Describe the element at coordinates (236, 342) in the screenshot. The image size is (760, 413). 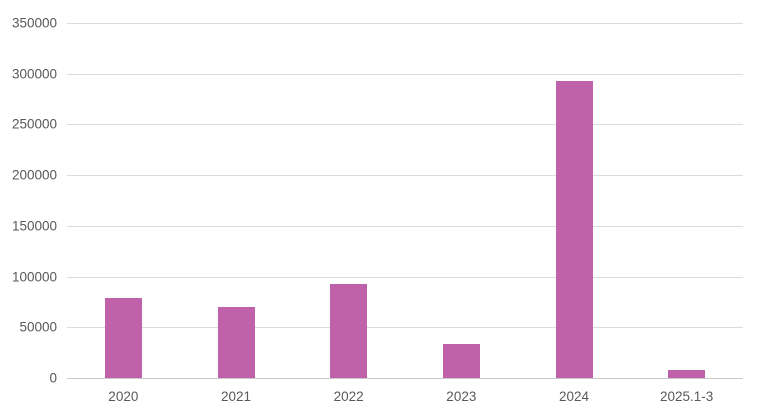
I see `bar-2021` at that location.